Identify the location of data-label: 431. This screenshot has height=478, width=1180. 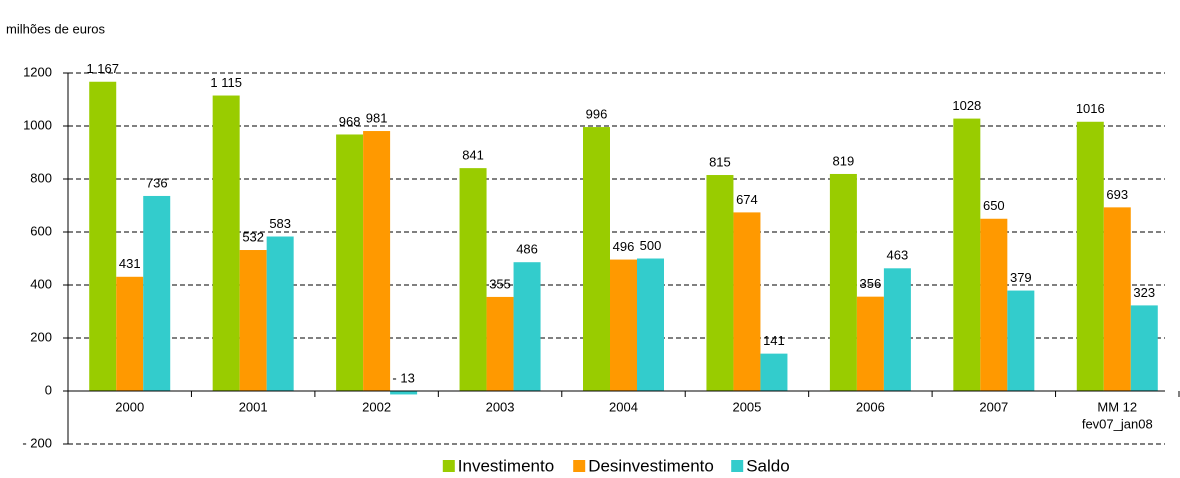
(130, 263).